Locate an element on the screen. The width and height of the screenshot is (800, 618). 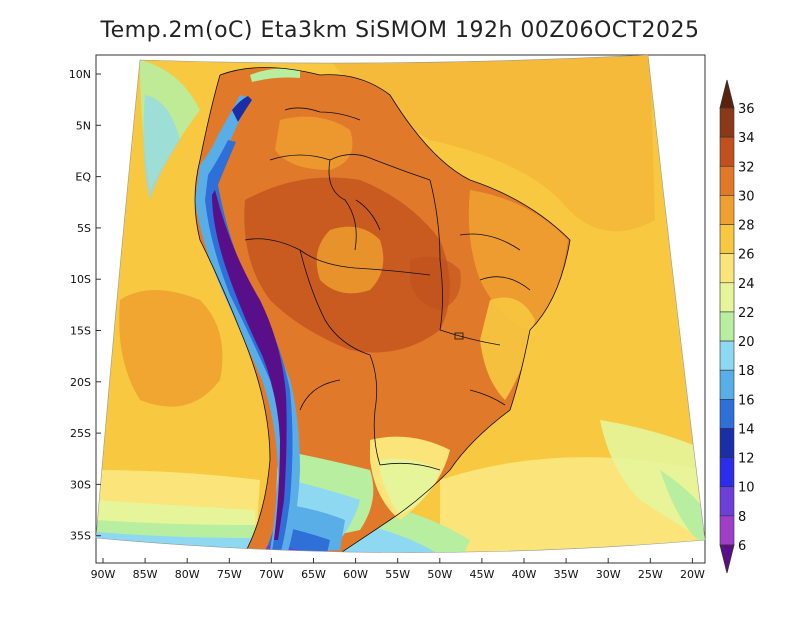
colorbar-label: 20 is located at coordinates (746, 342).